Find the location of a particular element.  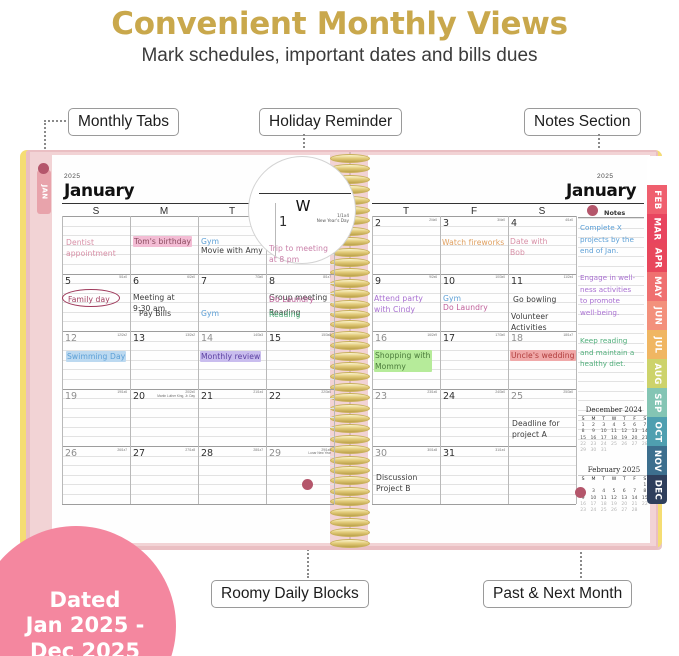

calendar-day-number: 19 is located at coordinates (71, 396).